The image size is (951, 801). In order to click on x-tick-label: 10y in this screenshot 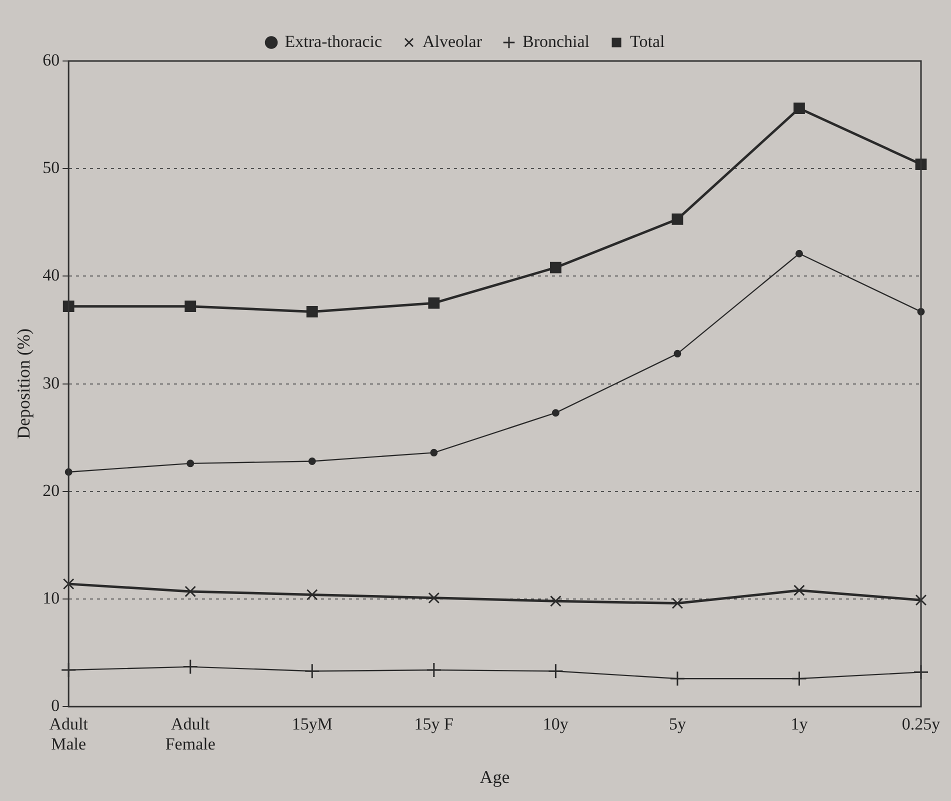, I will do `click(555, 724)`.